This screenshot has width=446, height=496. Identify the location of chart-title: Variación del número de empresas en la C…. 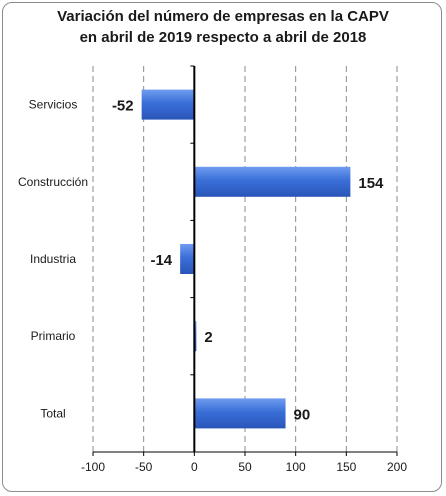
(223, 27).